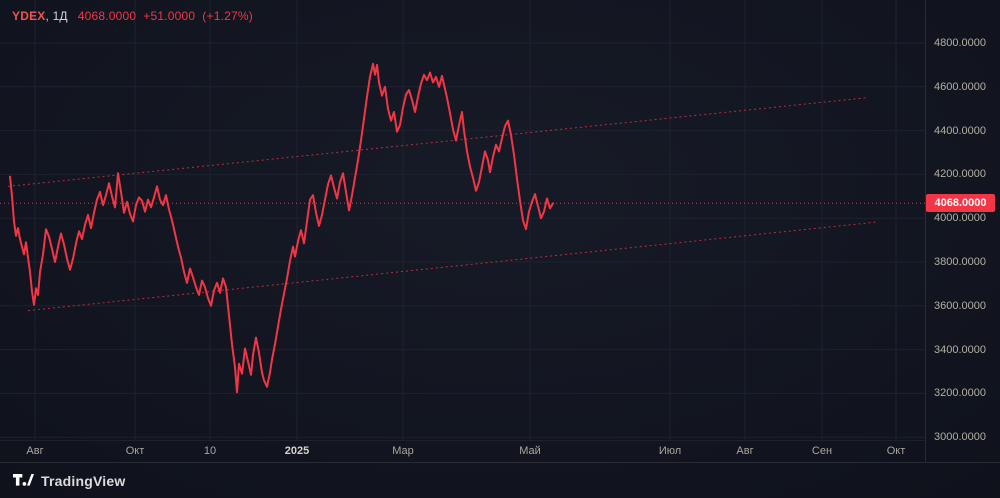  I want to click on time-tick-label: Мар, so click(403, 451).